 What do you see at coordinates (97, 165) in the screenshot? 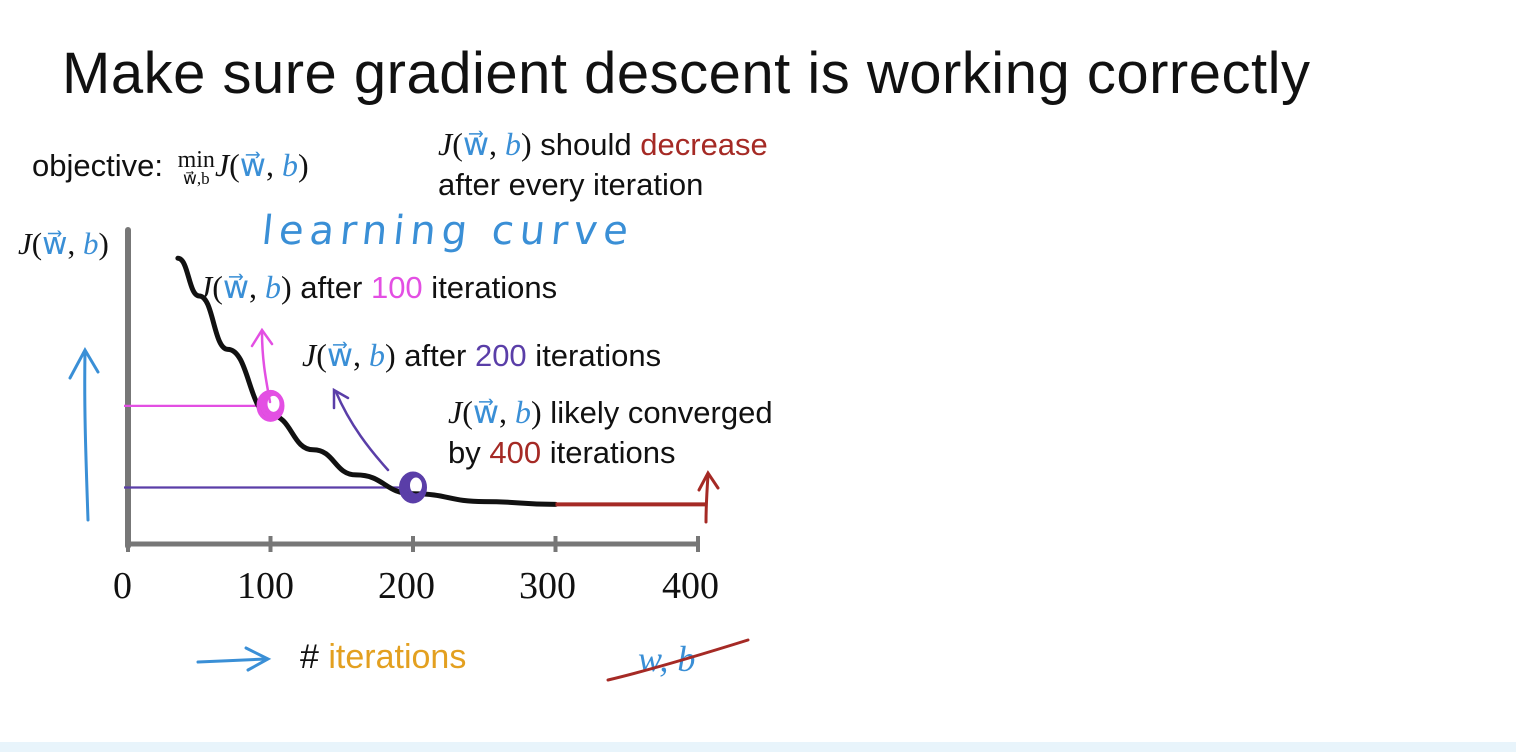
I see `objective-label: objective:` at bounding box center [97, 165].